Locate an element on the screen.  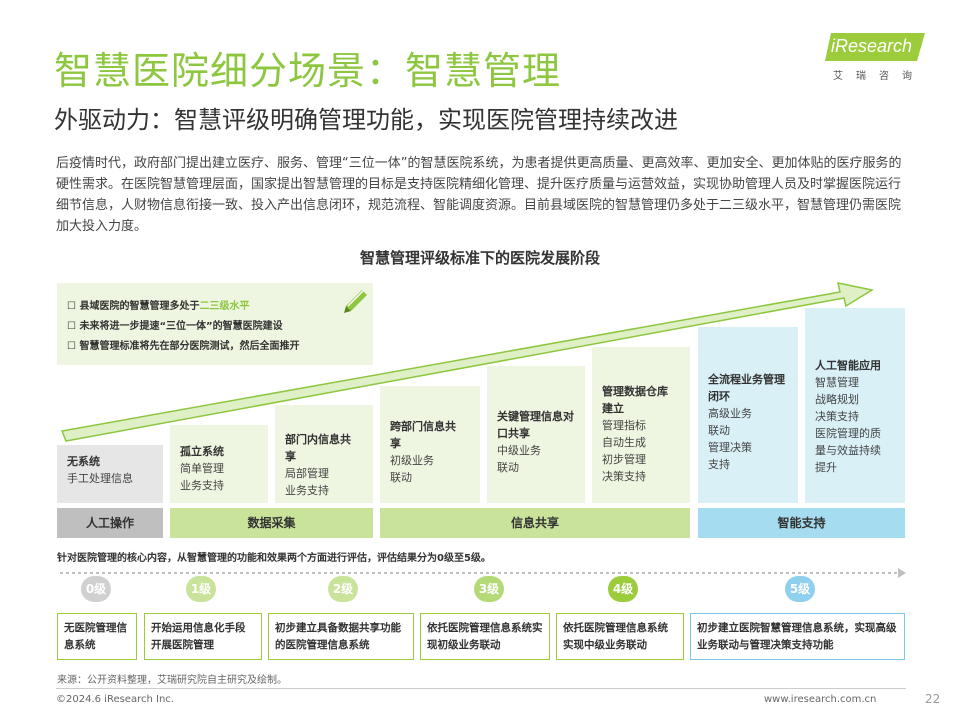
stage-block: 无系统 手工处理信息 is located at coordinates (110, 474).